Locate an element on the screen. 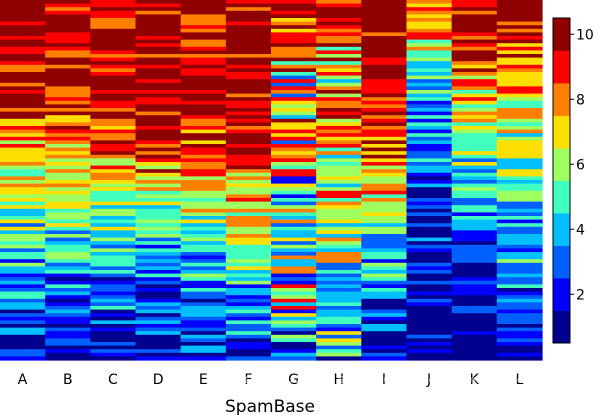 The width and height of the screenshot is (605, 415). colorbar-segment is located at coordinates (561, 294).